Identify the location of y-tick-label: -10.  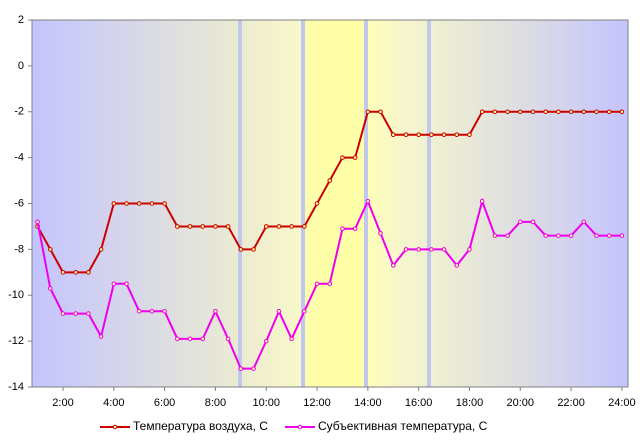
(16, 295).